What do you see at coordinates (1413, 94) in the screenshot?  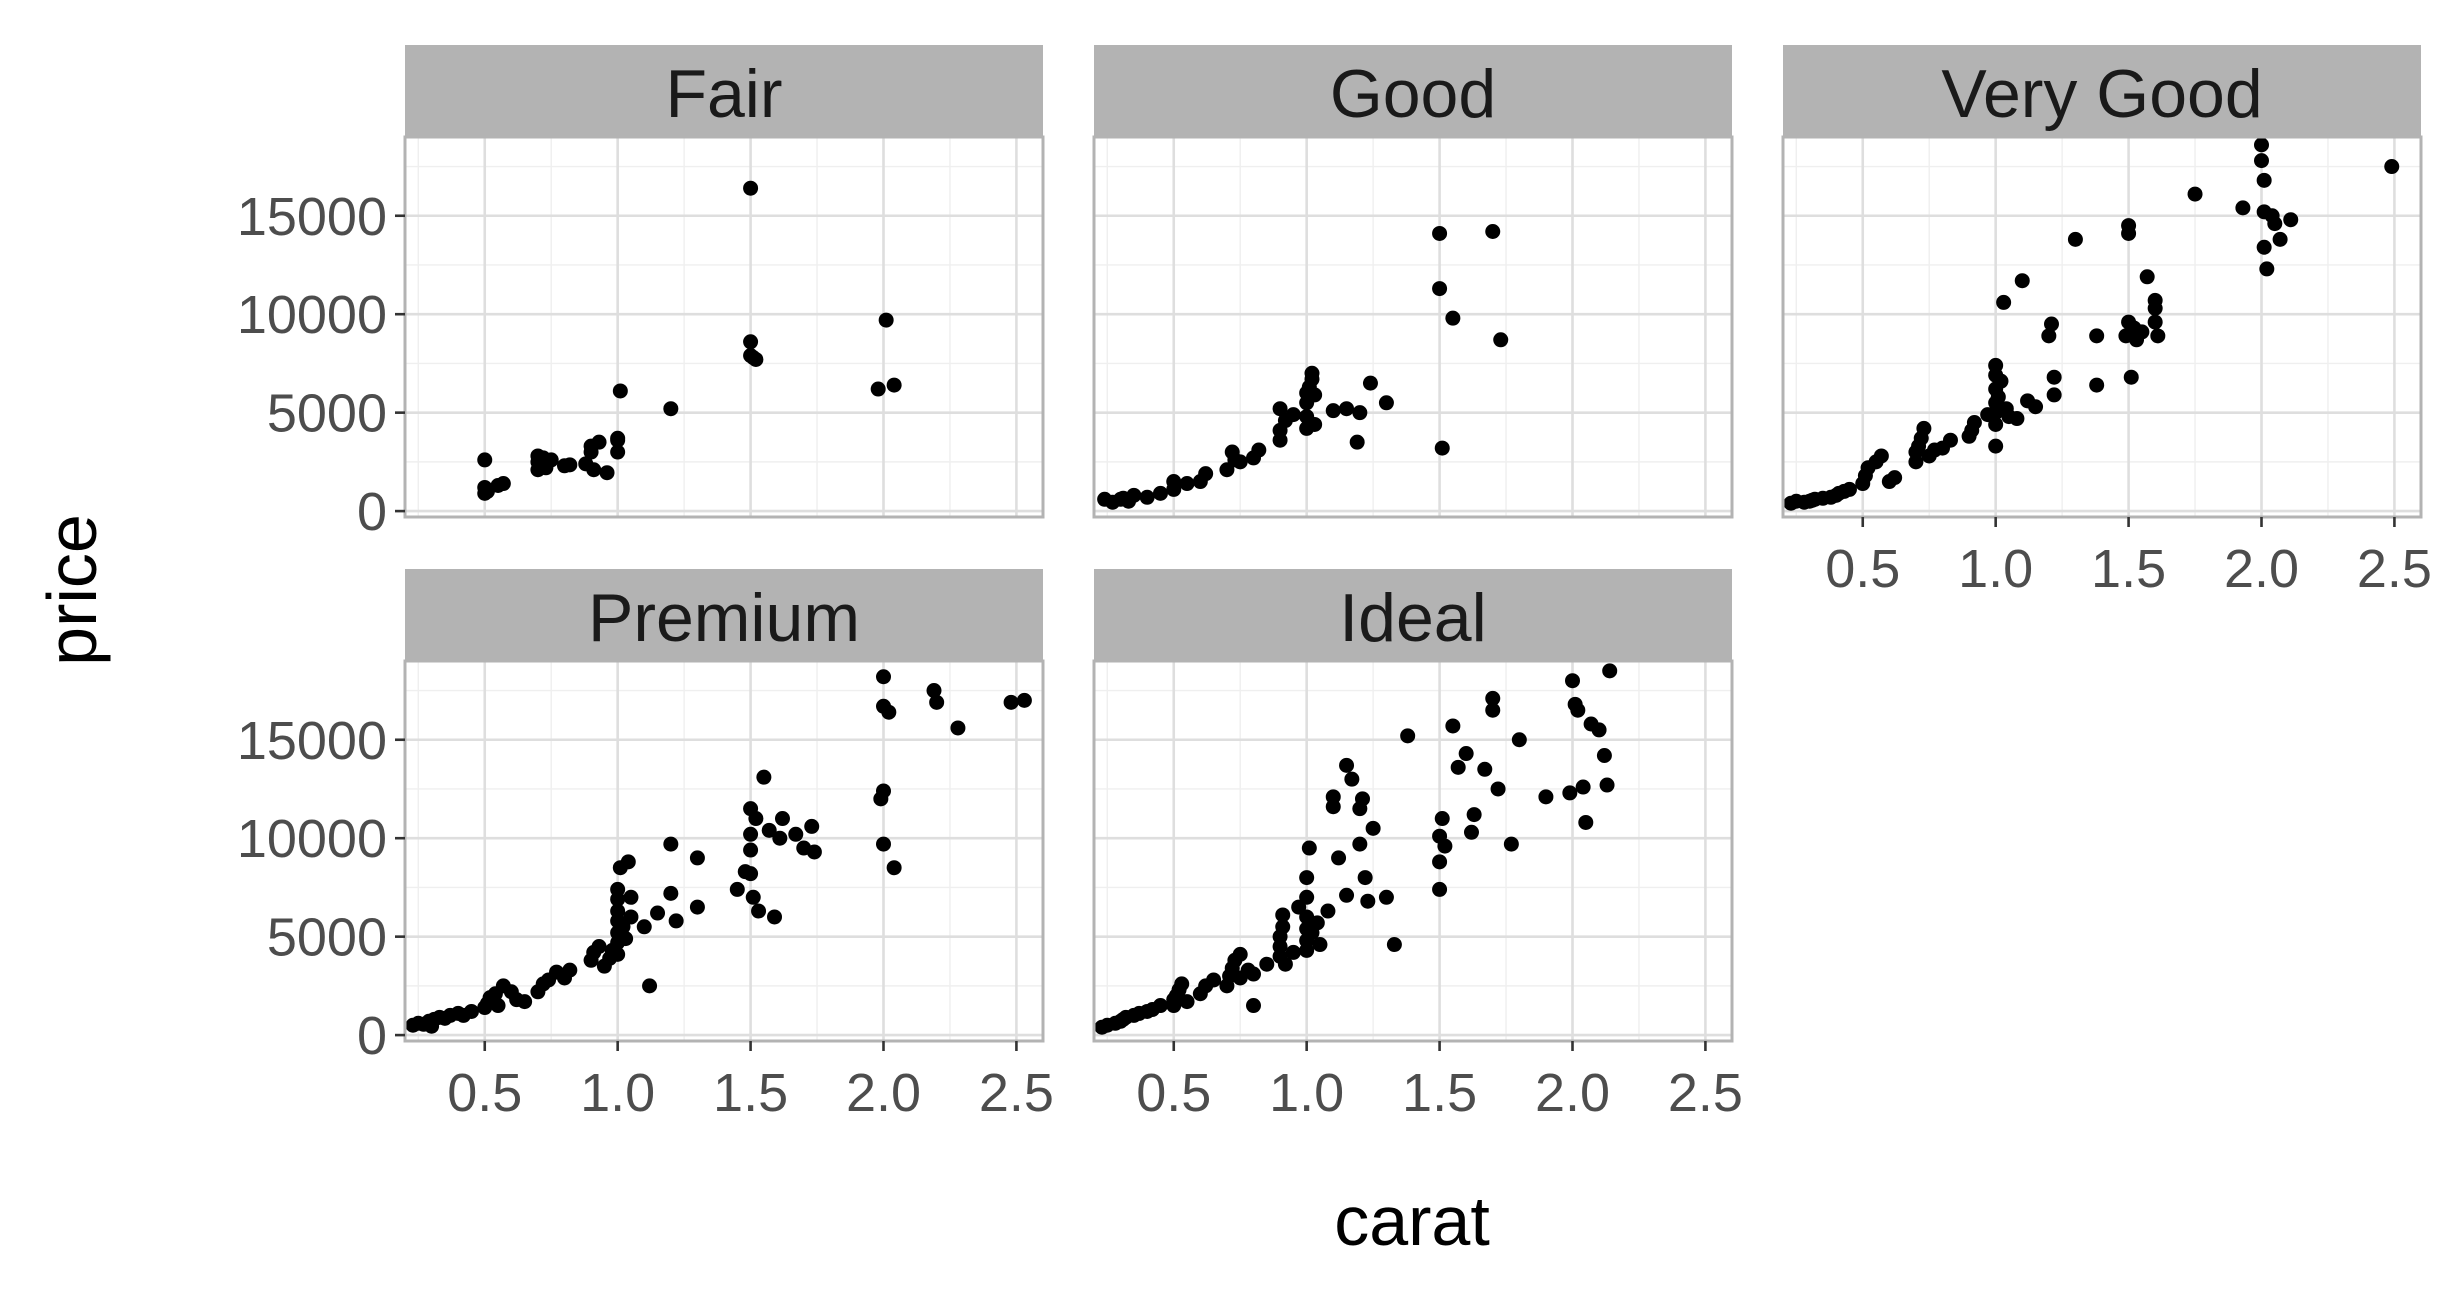 I see `facet-title-good: Good` at bounding box center [1413, 94].